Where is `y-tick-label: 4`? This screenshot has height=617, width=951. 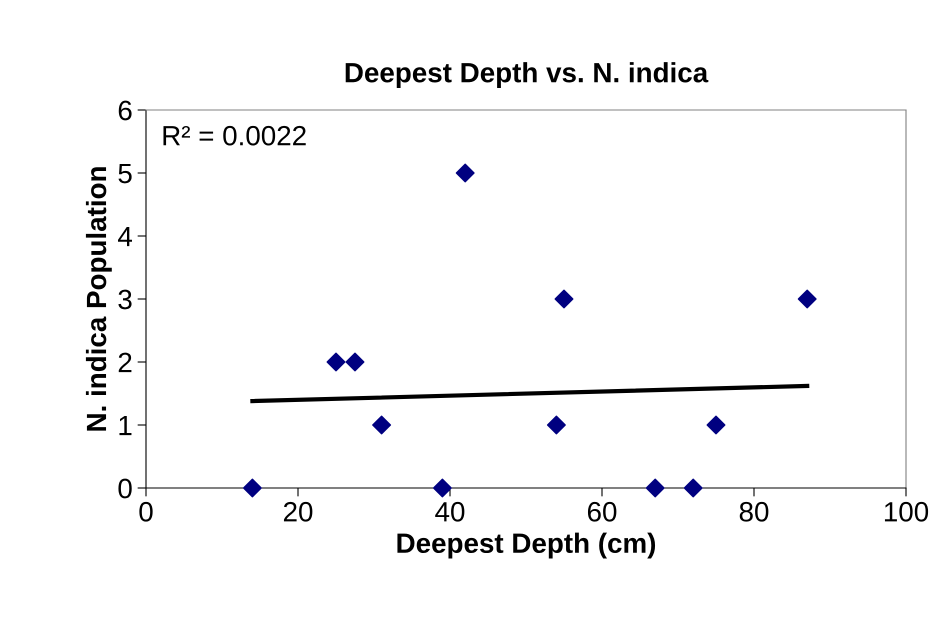
y-tick-label: 4 is located at coordinates (125, 236).